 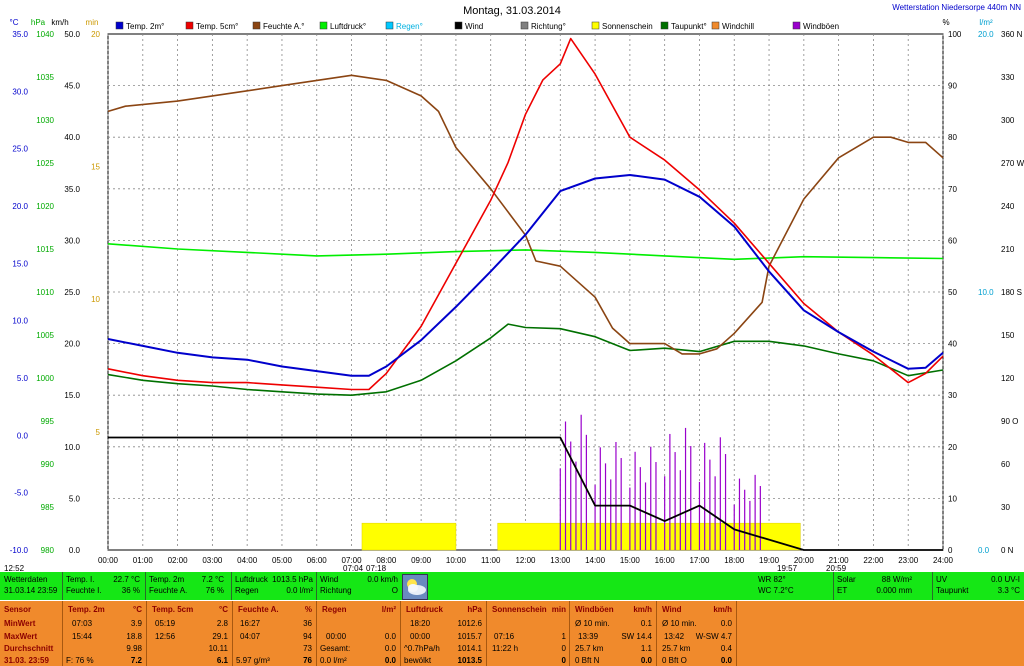 I want to click on richtung-value: O, so click(x=394, y=590).